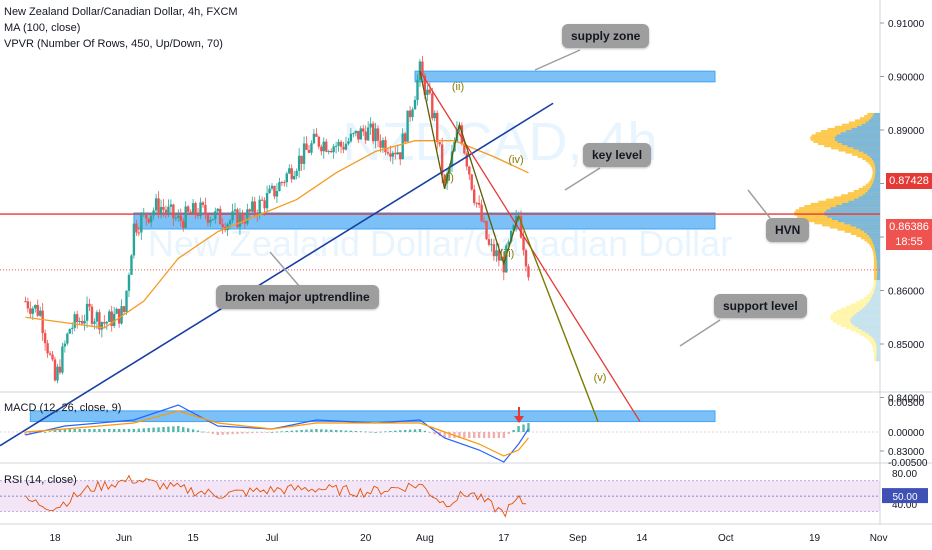 Image resolution: width=932 pixels, height=550 pixels. I want to click on macd-signal-line, so click(277, 433).